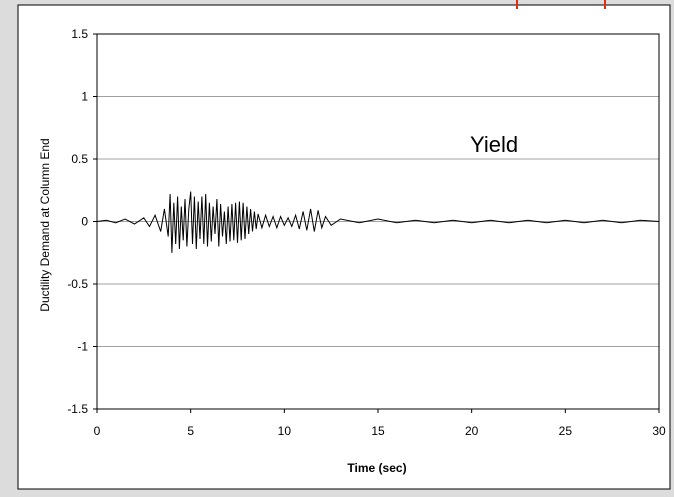 This screenshot has width=674, height=497. Describe the element at coordinates (77, 284) in the screenshot. I see `y-tick-label: -0.5` at that location.